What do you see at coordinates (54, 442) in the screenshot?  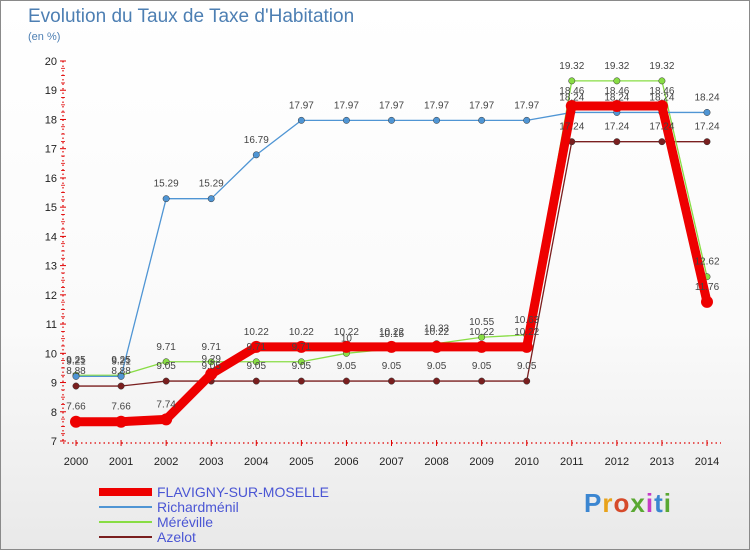 I see `y-tick-label: 7` at bounding box center [54, 442].